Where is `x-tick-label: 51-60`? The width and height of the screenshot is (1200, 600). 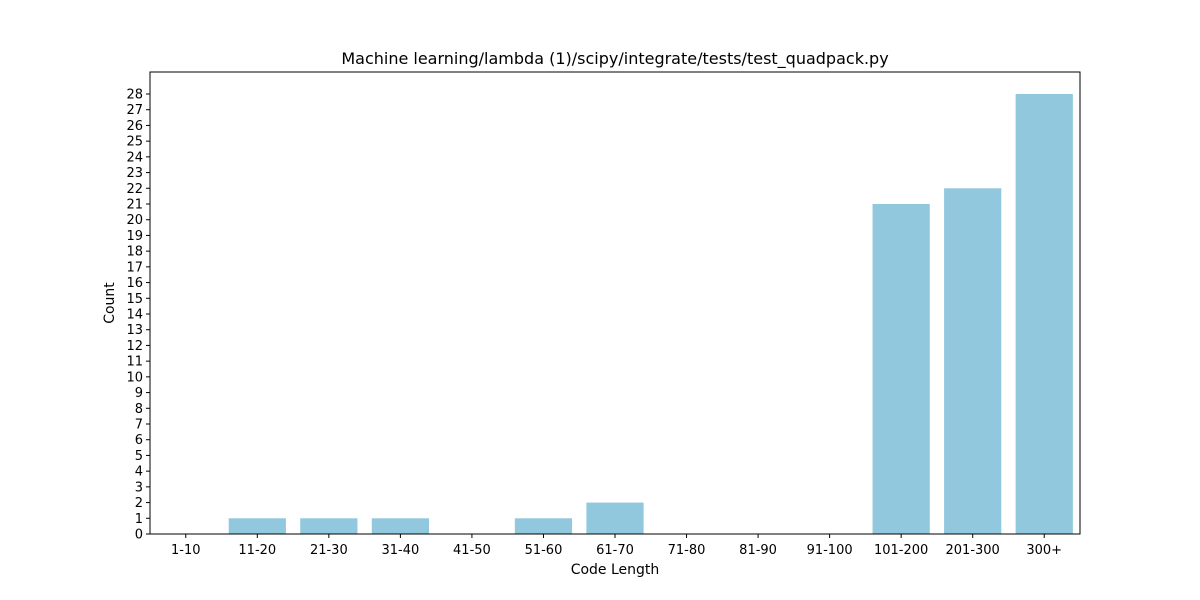 x-tick-label: 51-60 is located at coordinates (544, 550).